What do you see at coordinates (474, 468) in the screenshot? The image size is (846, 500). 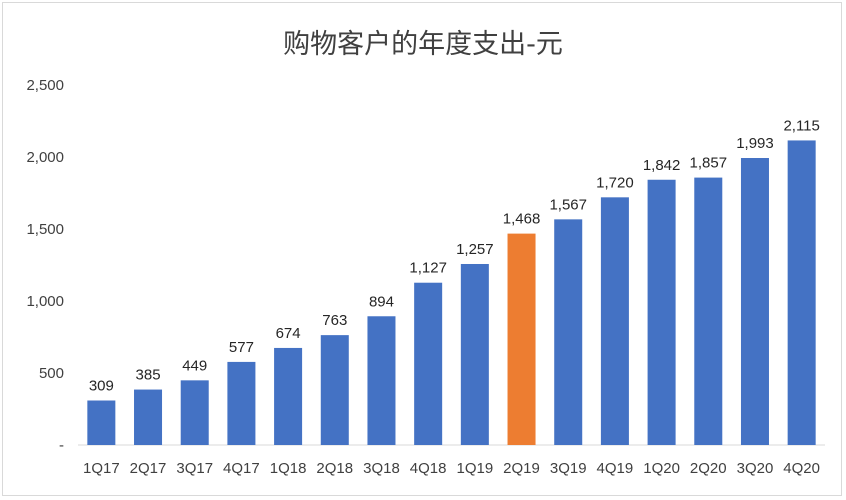 I see `x-tick-label: 1Q19` at bounding box center [474, 468].